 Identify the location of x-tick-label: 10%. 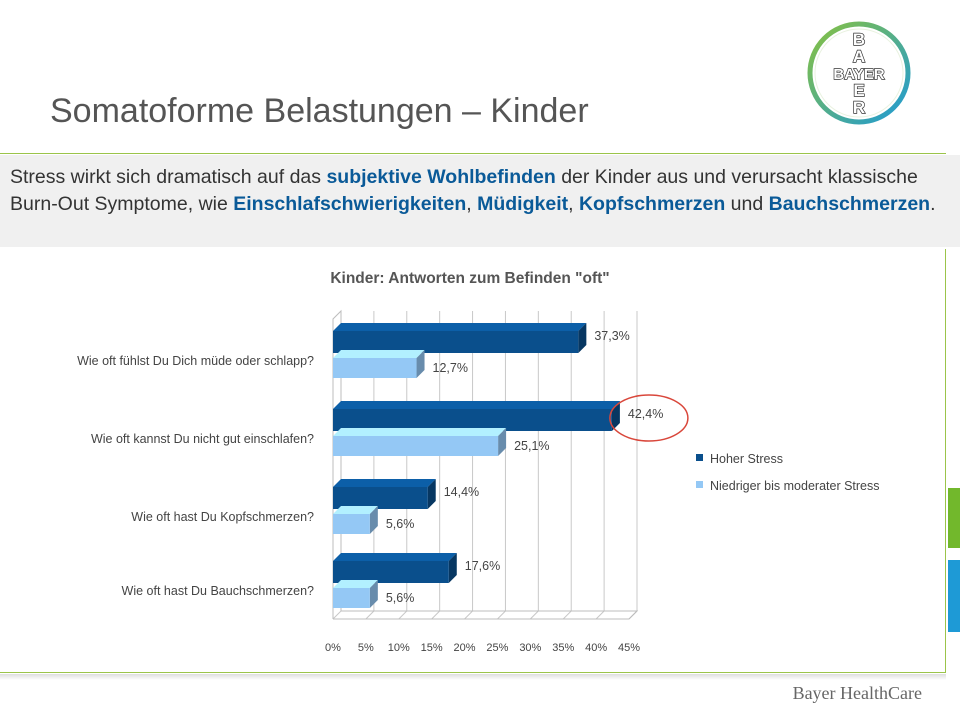
(399, 648).